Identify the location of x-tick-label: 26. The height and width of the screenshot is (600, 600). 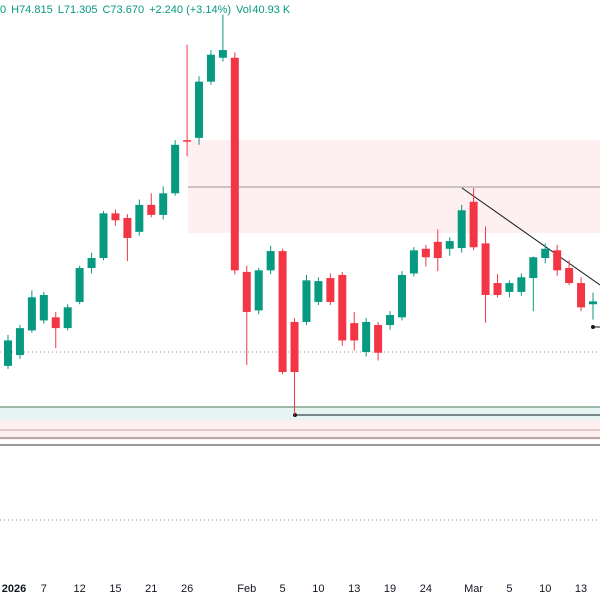
(187, 589).